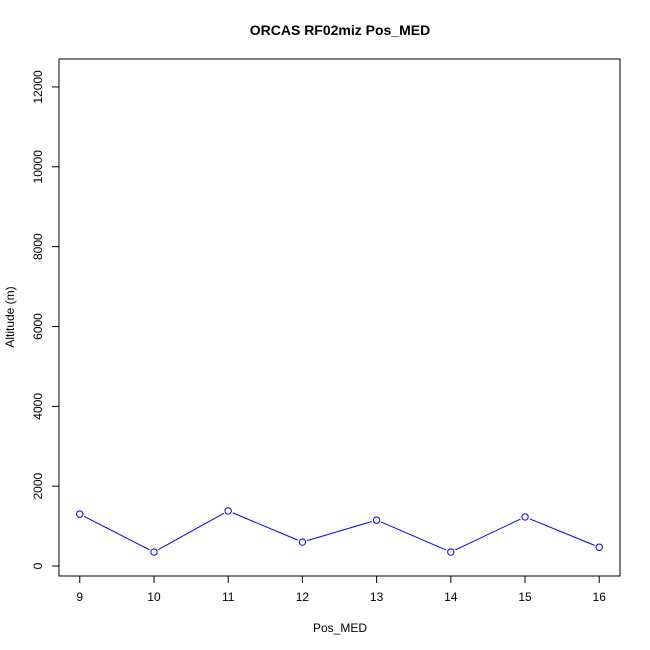 This screenshot has height=650, width=650. What do you see at coordinates (38, 87) in the screenshot?
I see `y-tick-label: 12000` at bounding box center [38, 87].